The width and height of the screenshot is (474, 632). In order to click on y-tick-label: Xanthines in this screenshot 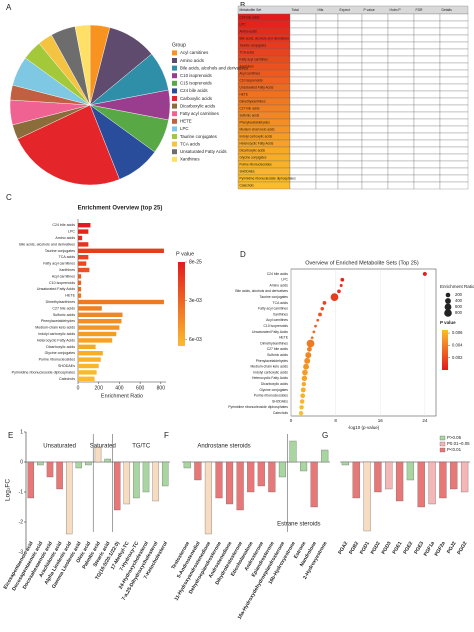, I will do `click(280, 314)`.